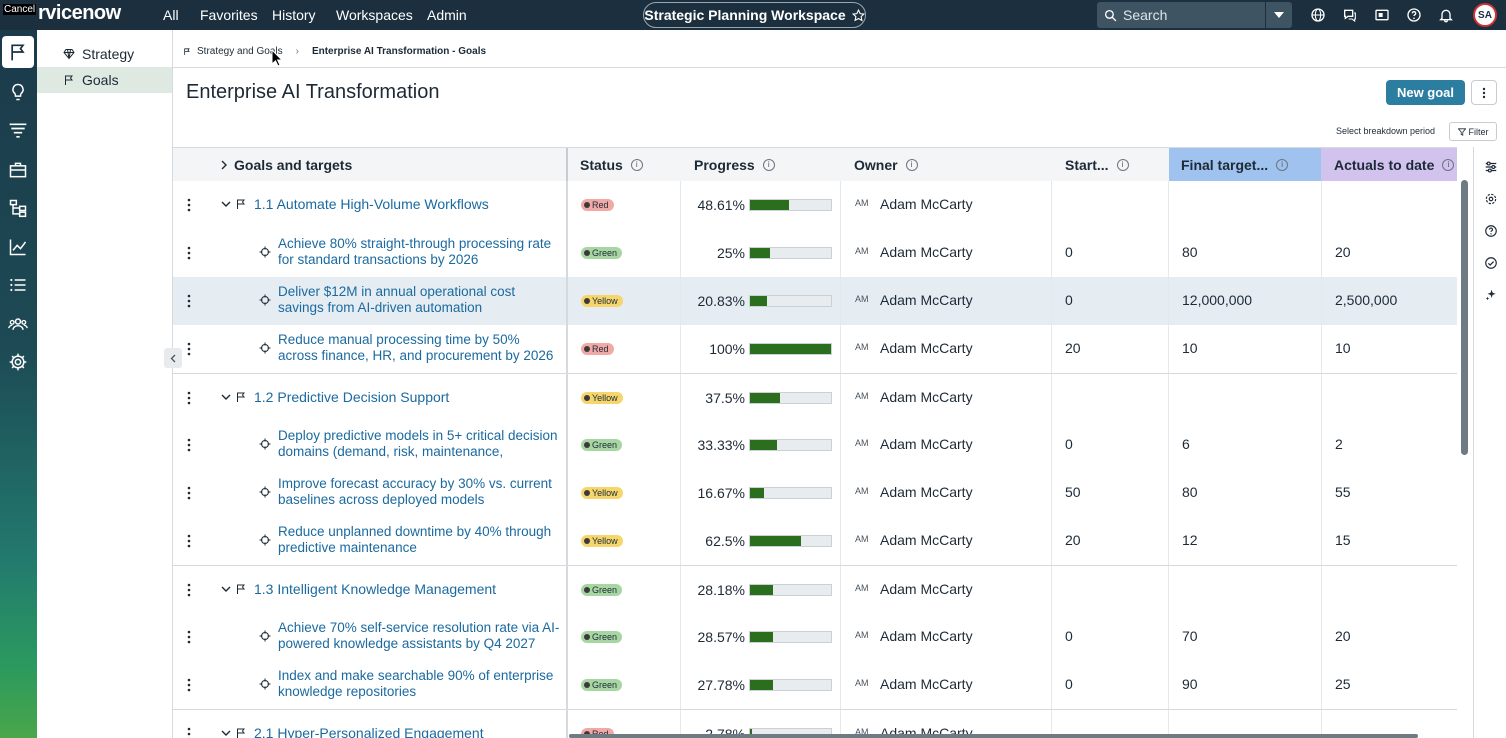 This screenshot has height=738, width=1506. I want to click on collapse-sidenav-button, so click(173, 358).